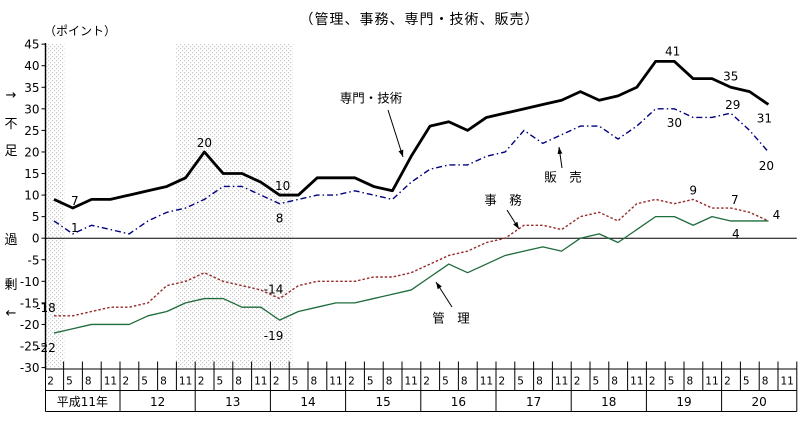 Image resolution: width=805 pixels, height=423 pixels. Describe the element at coordinates (11, 151) in the screenshot. I see `shortage-label-char-2: 足` at that location.